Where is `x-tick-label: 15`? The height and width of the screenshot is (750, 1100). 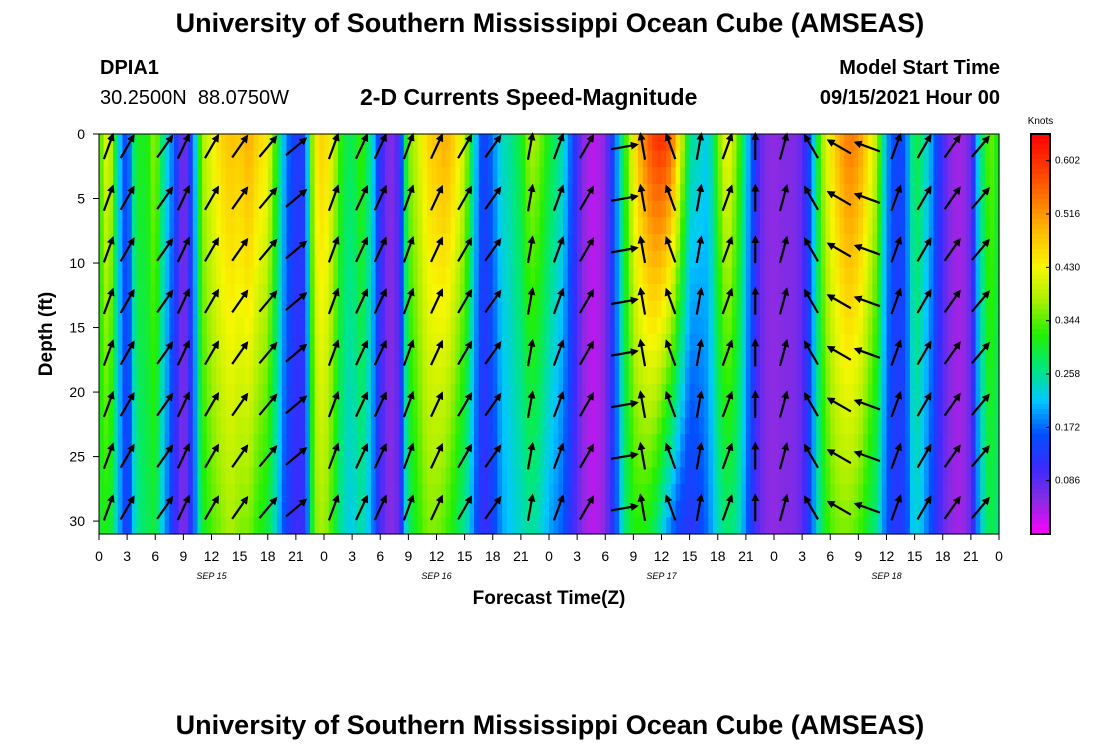
x-tick-label: 15 is located at coordinates (240, 556).